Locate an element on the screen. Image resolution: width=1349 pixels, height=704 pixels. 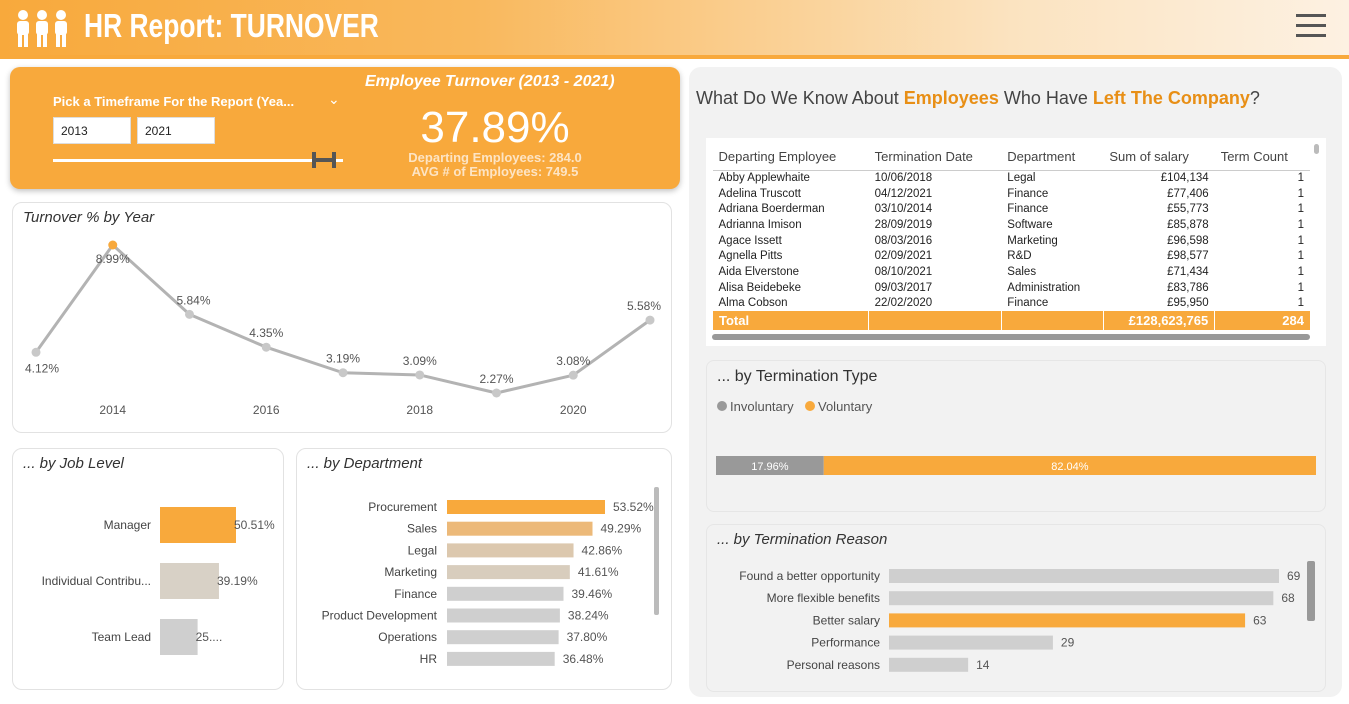
table-row: Agnella Pitts 02/09/2021 R&D £98,577 1 is located at coordinates (1012, 256).